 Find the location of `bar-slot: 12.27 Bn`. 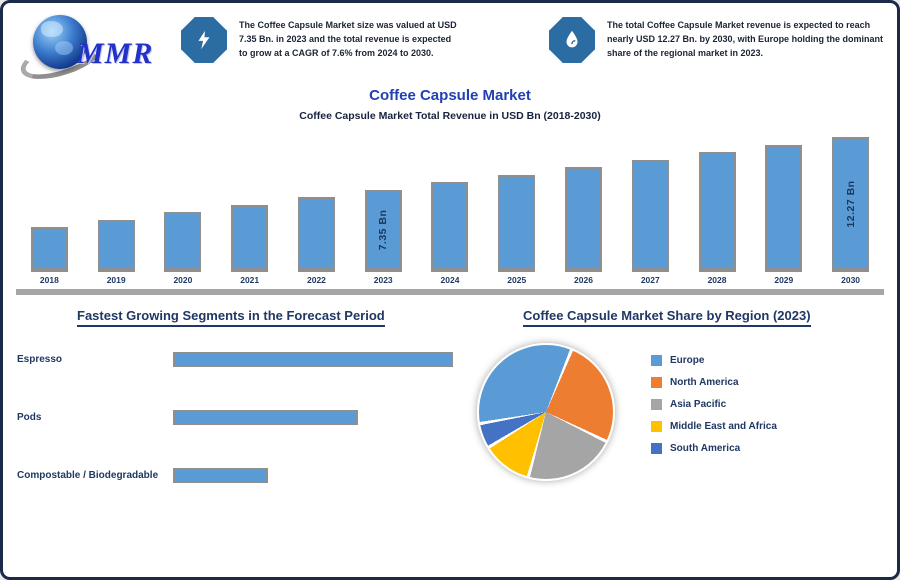

bar-slot: 12.27 Bn is located at coordinates (850, 201).